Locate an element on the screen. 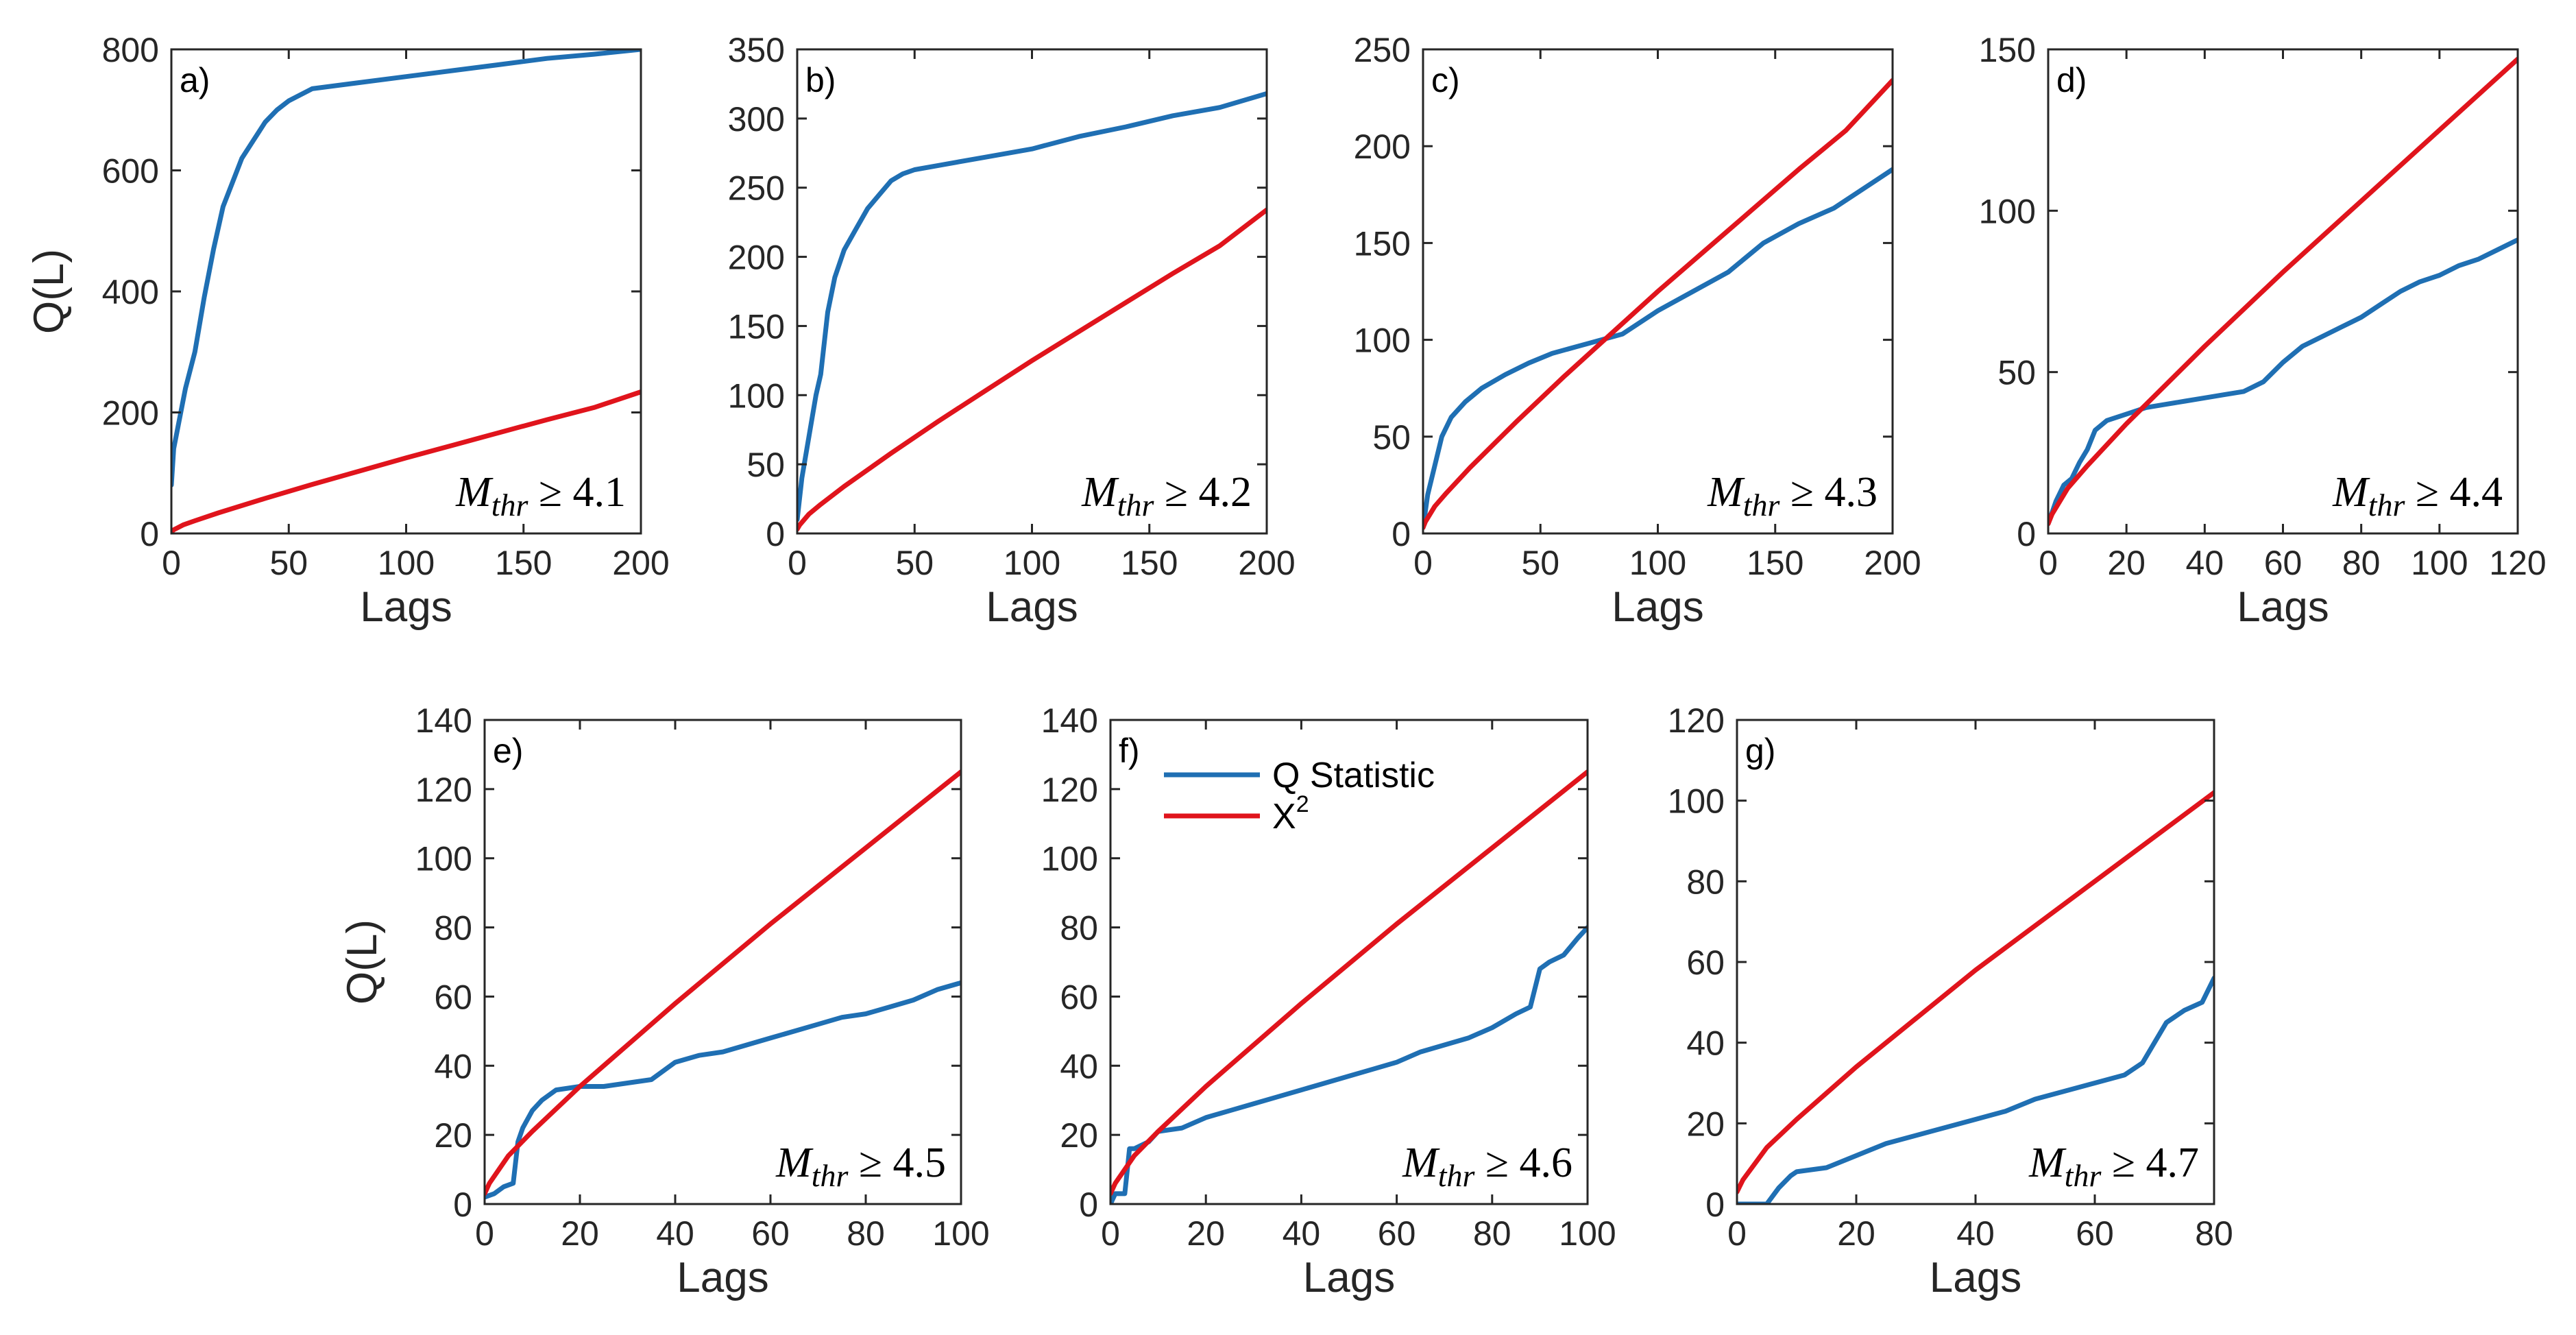 Image resolution: width=2576 pixels, height=1335 pixels. annotation-rest: ≥ 4.1 is located at coordinates (577, 493).